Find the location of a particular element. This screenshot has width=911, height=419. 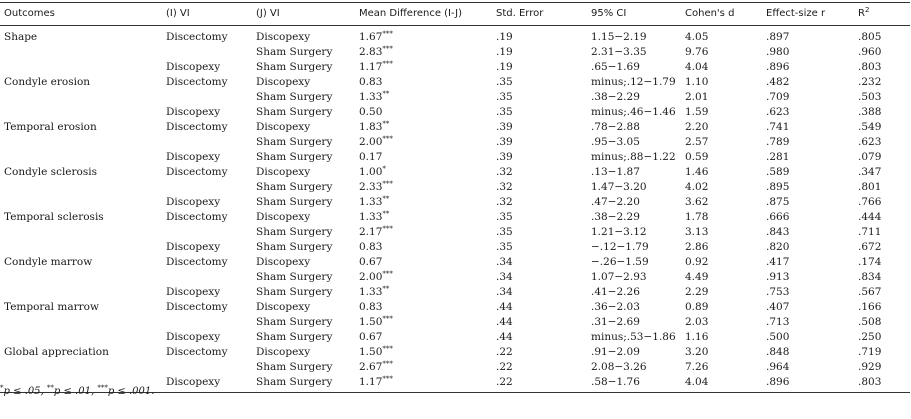

cell-effect-size-r: .980 is located at coordinates (808, 52).